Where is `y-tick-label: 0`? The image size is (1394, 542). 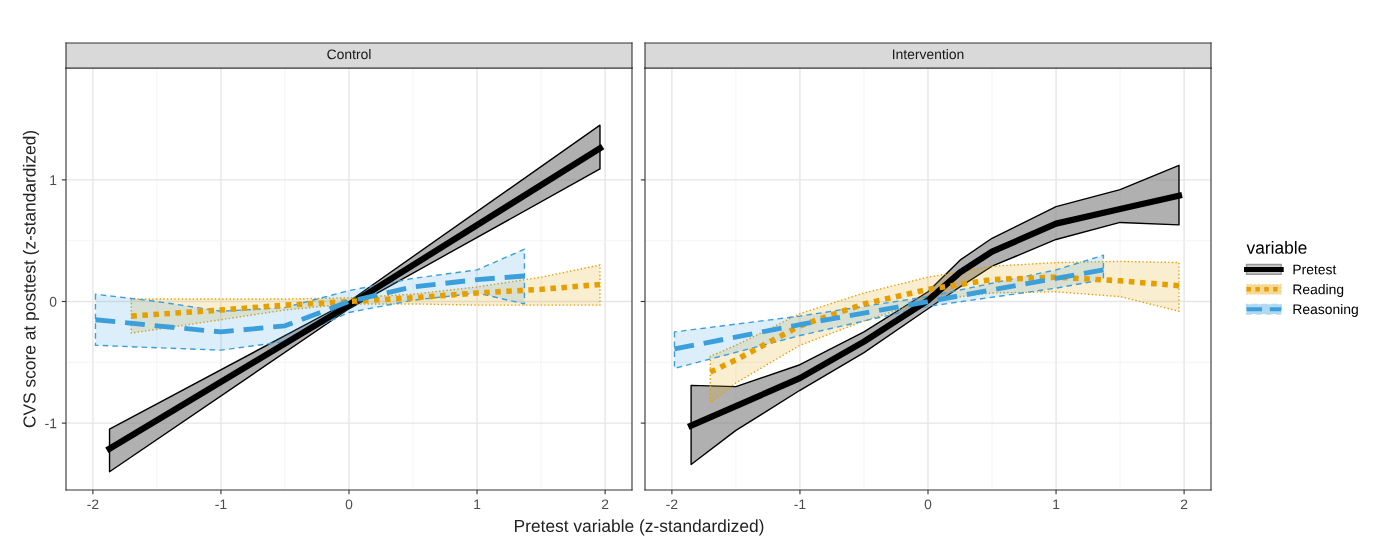
y-tick-label: 0 is located at coordinates (53, 301).